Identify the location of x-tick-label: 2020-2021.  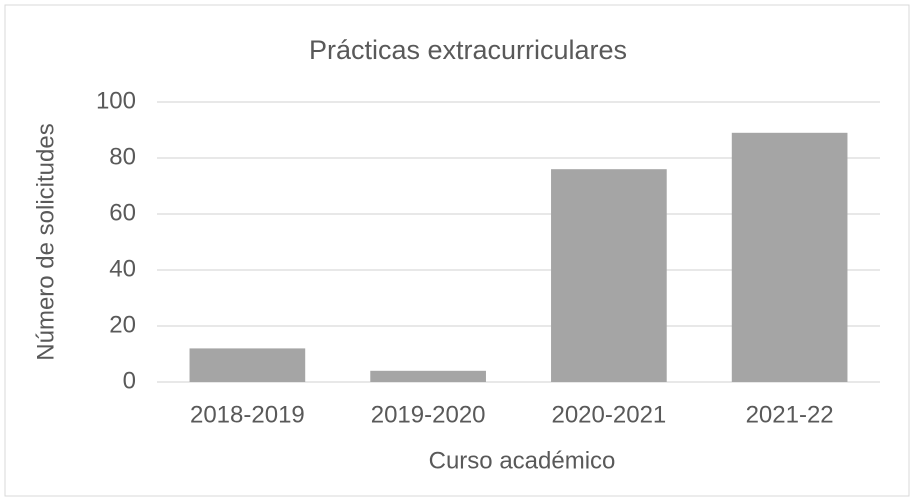
(608, 414).